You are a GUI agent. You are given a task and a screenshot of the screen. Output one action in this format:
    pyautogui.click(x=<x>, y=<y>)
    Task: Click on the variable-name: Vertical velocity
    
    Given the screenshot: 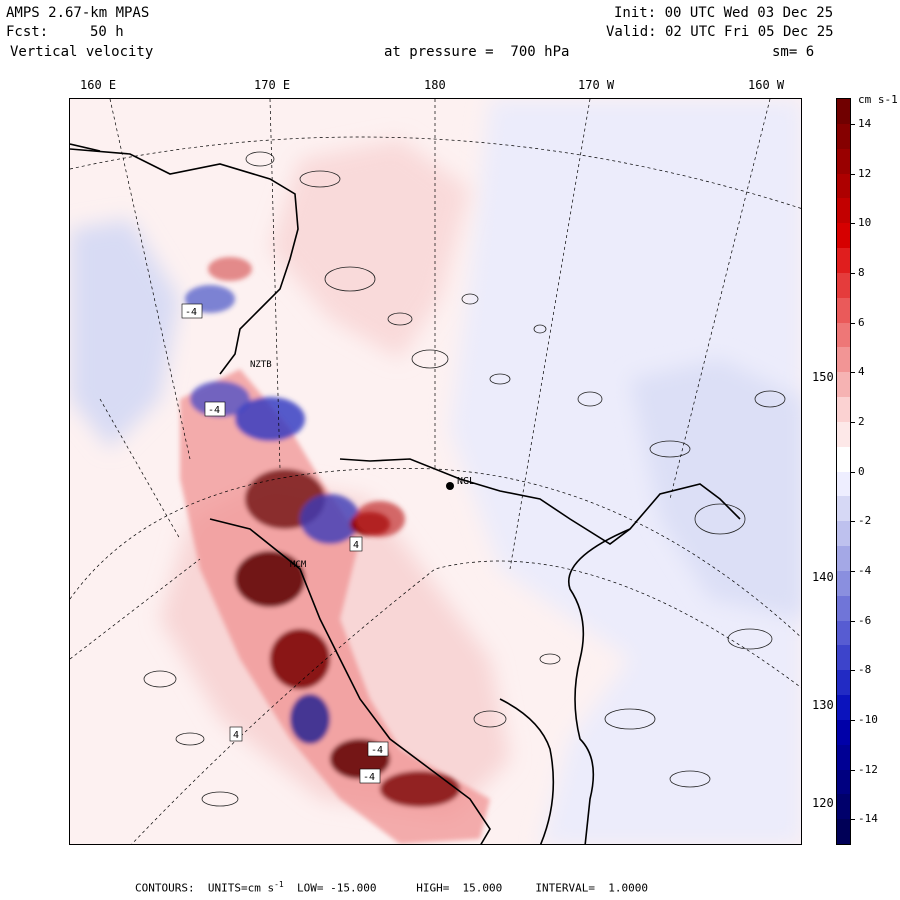 What is the action you would take?
    pyautogui.click(x=82, y=52)
    